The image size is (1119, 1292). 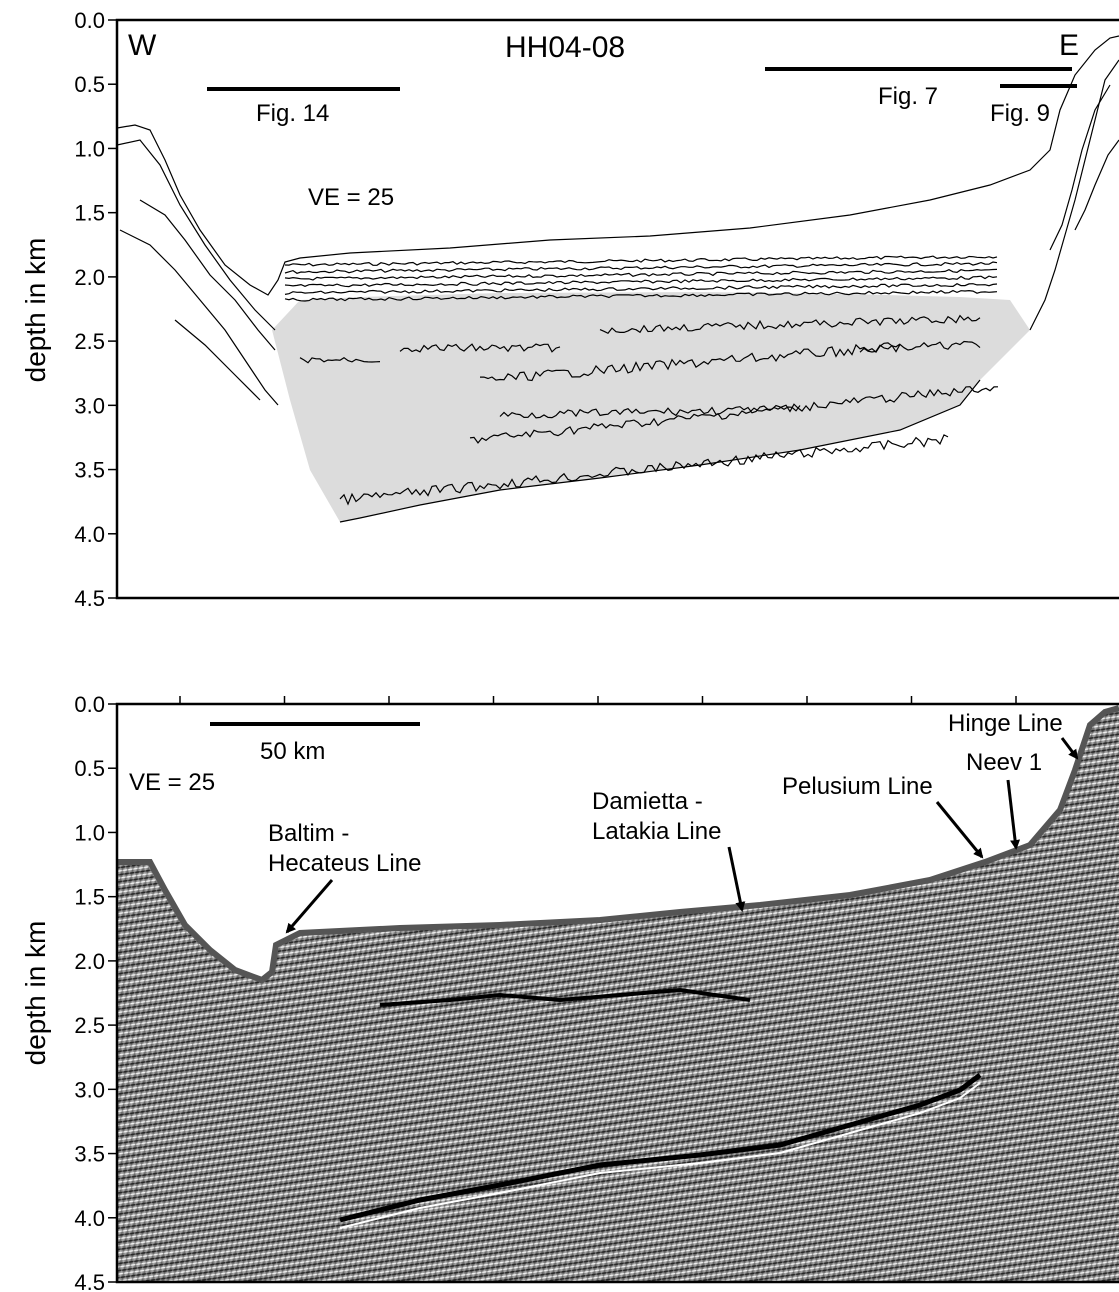 I want to click on base-reflector, so click(x=660, y=451).